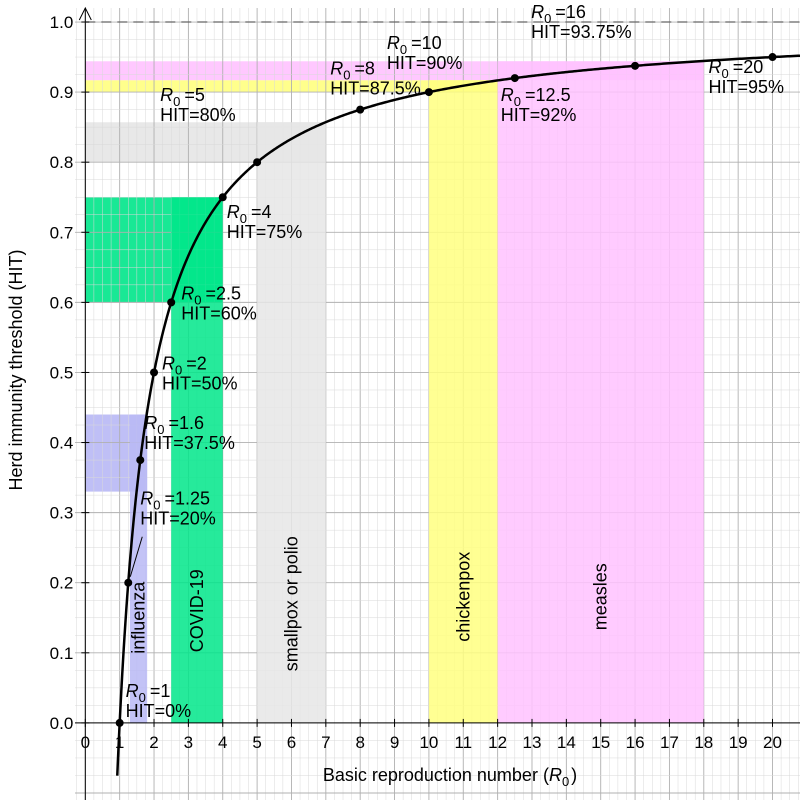 The width and height of the screenshot is (800, 800). Describe the element at coordinates (174, 425) in the screenshot. I see `point-label-r0: R0 =1.6` at that location.